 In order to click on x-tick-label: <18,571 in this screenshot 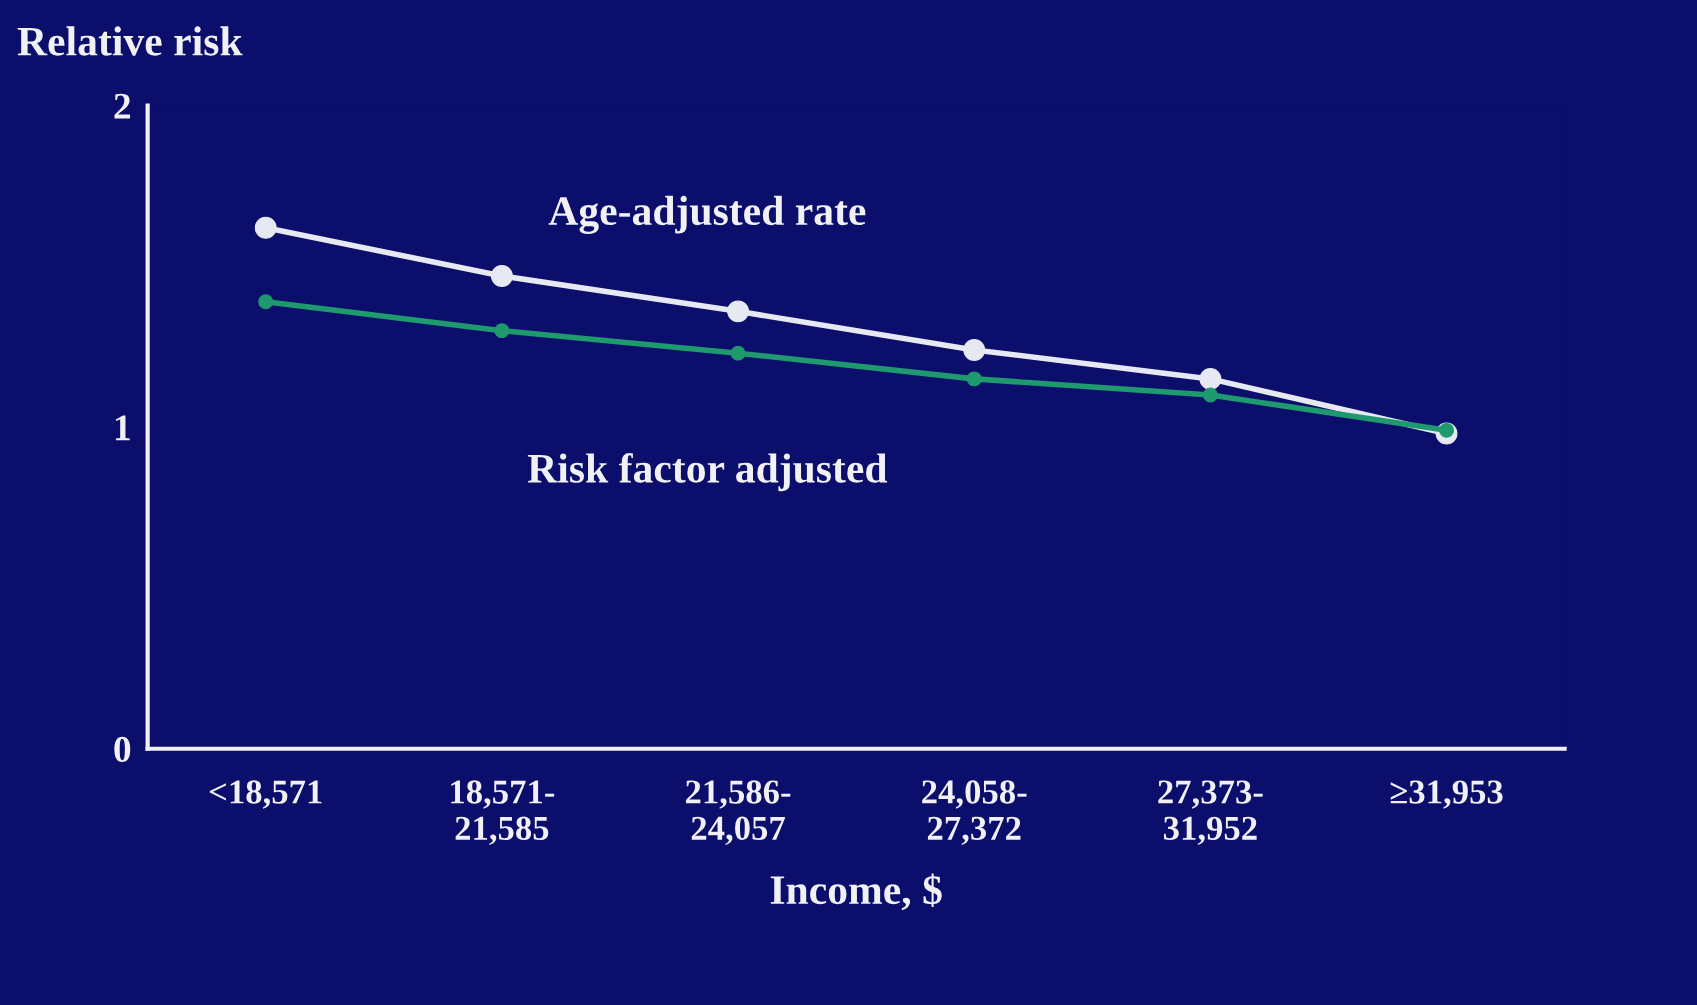, I will do `click(265, 794)`.